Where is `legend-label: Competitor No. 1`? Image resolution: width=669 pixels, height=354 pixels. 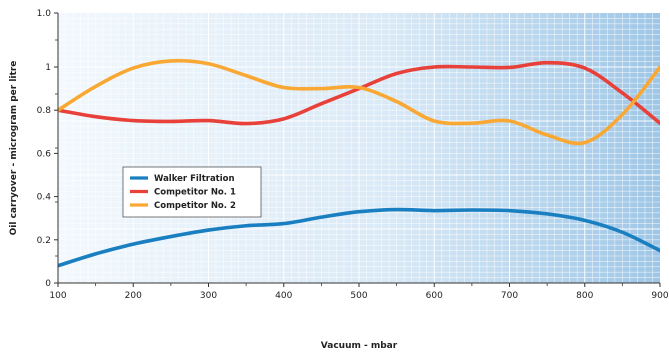
legend-label: Competitor No. 1 is located at coordinates (195, 193).